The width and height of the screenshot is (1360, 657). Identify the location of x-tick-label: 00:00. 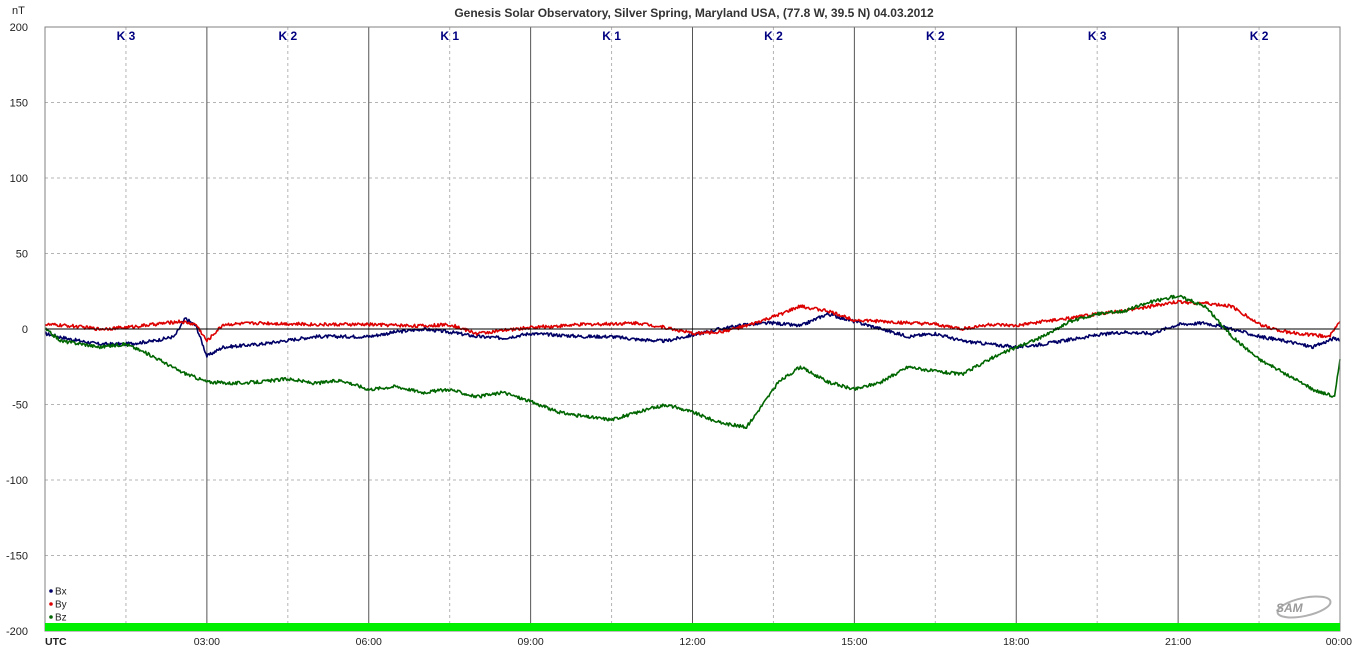
(1339, 642).